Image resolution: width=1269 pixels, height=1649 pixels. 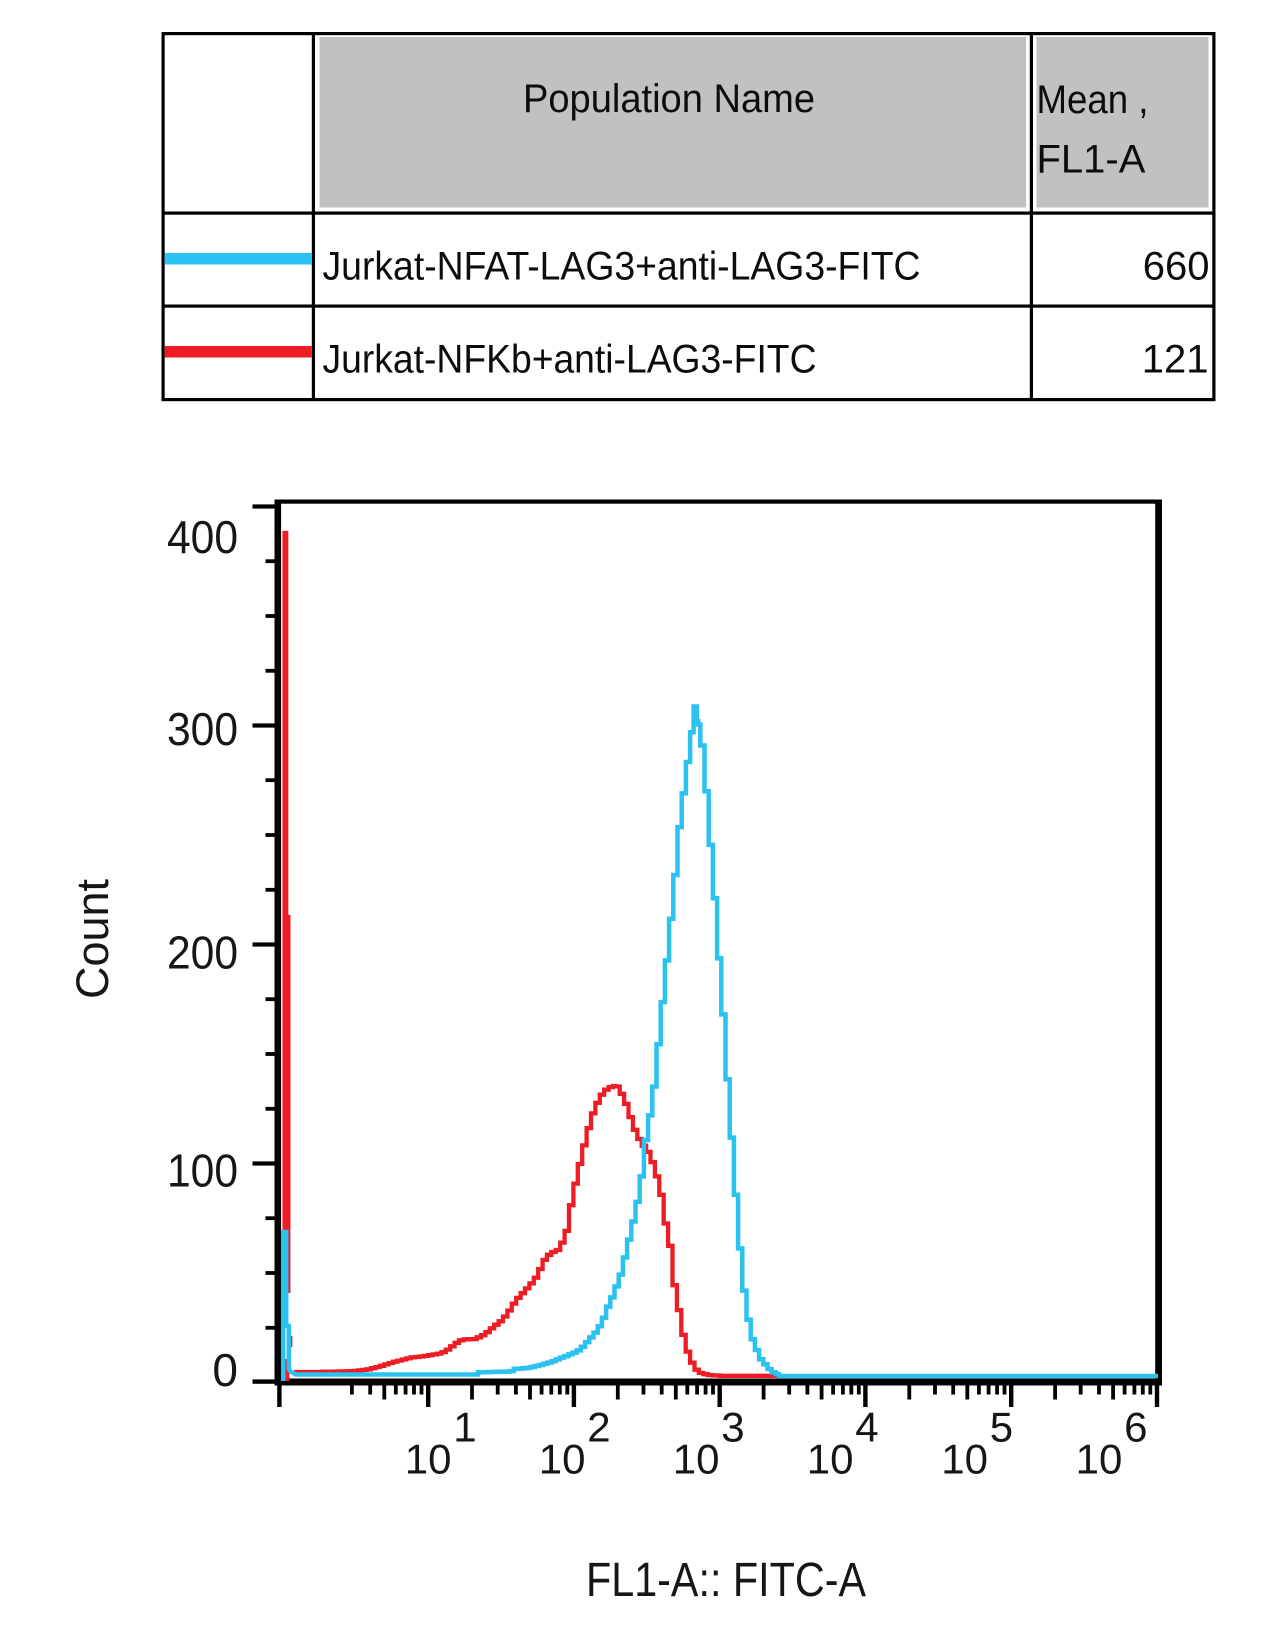 I want to click on svg-text: 200, so click(x=202, y=953).